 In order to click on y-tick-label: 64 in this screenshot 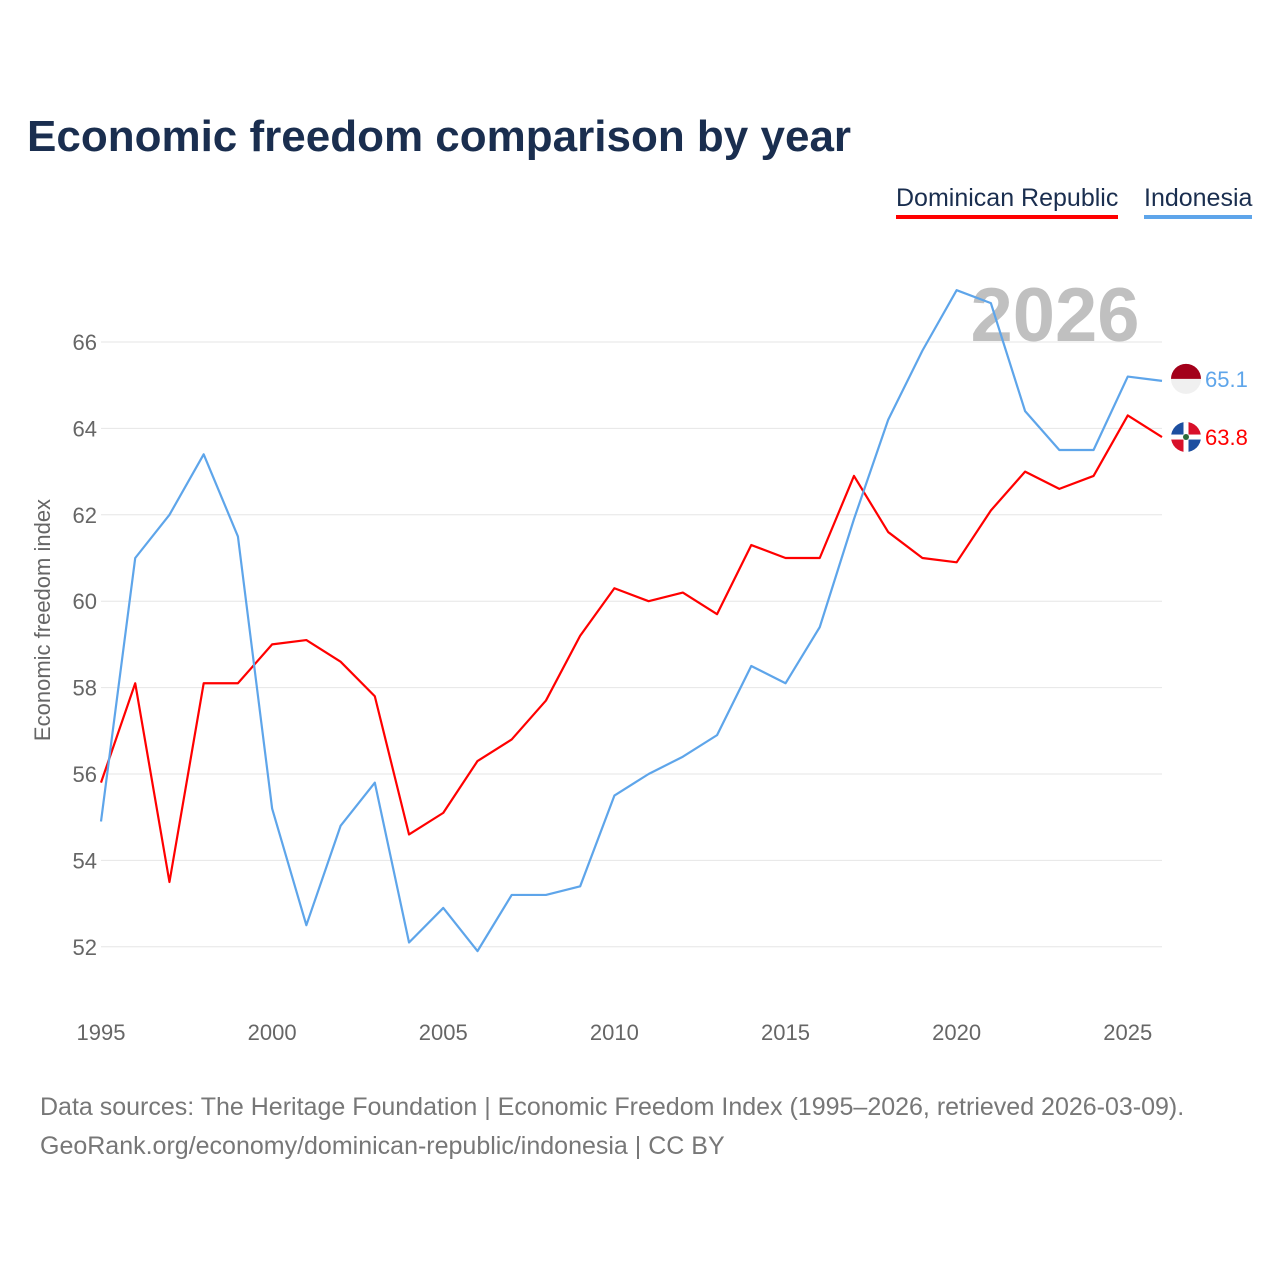, I will do `click(85, 428)`.